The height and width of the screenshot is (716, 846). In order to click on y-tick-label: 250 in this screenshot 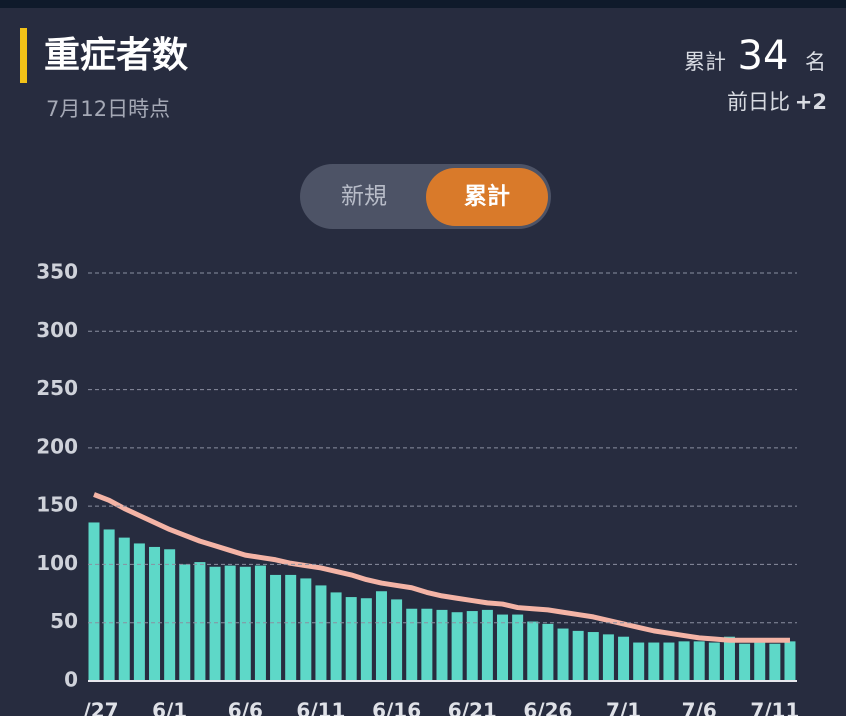, I will do `click(57, 388)`.